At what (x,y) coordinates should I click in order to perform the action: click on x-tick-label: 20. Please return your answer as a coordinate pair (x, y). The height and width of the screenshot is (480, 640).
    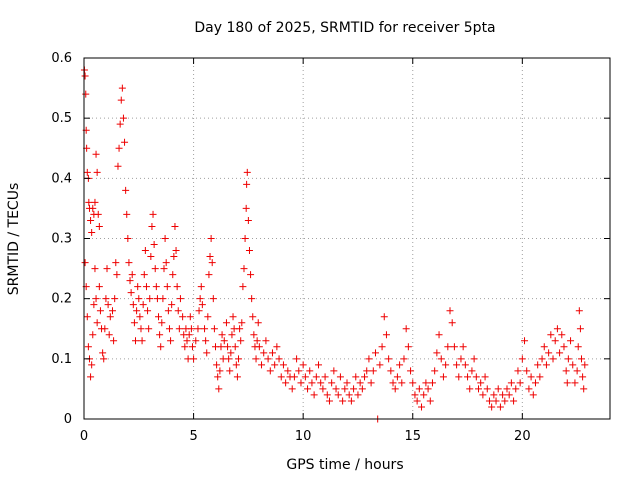
    Looking at the image, I should click on (522, 436).